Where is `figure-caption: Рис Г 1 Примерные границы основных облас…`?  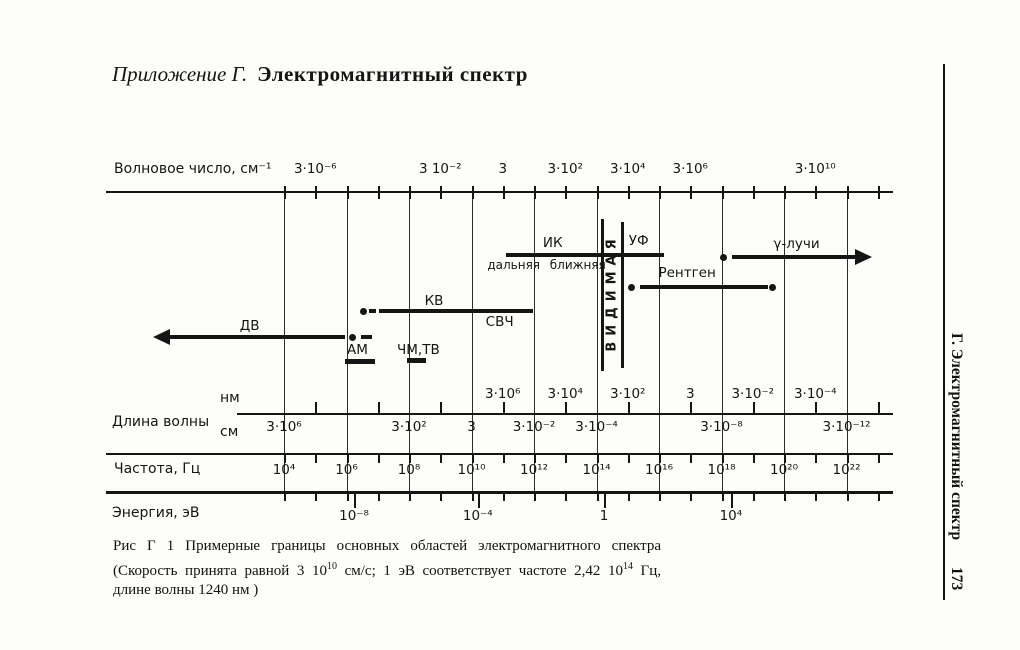
figure-caption: Рис Г 1 Примерные границы основных облас… is located at coordinates (387, 569).